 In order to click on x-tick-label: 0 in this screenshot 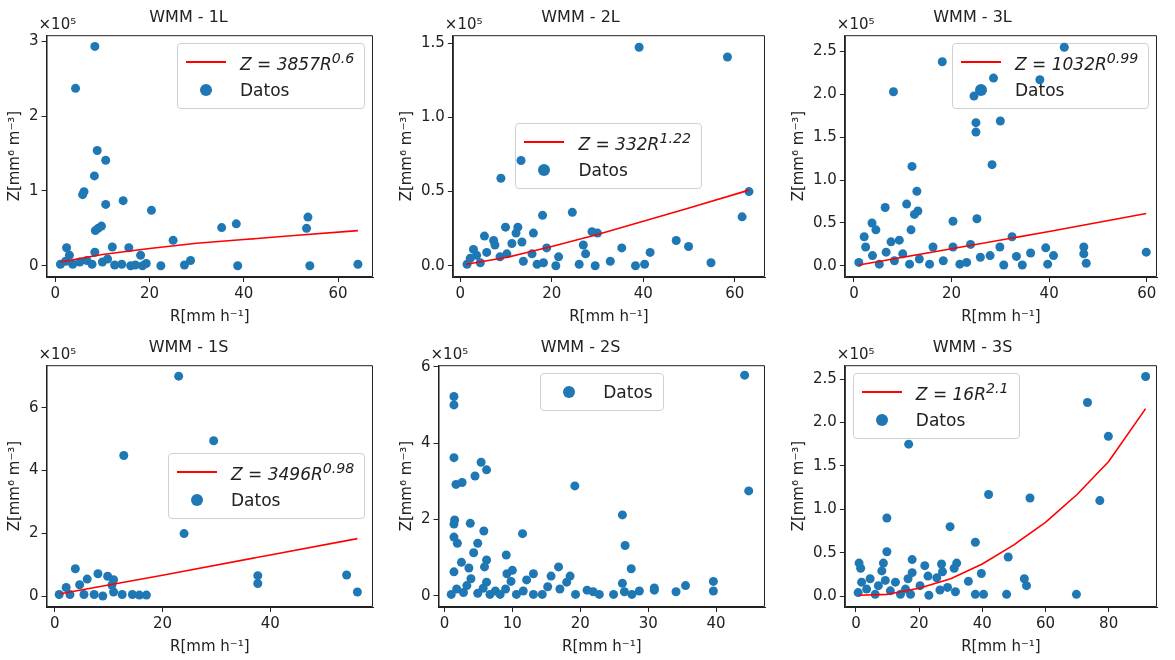, I will do `click(55, 292)`.